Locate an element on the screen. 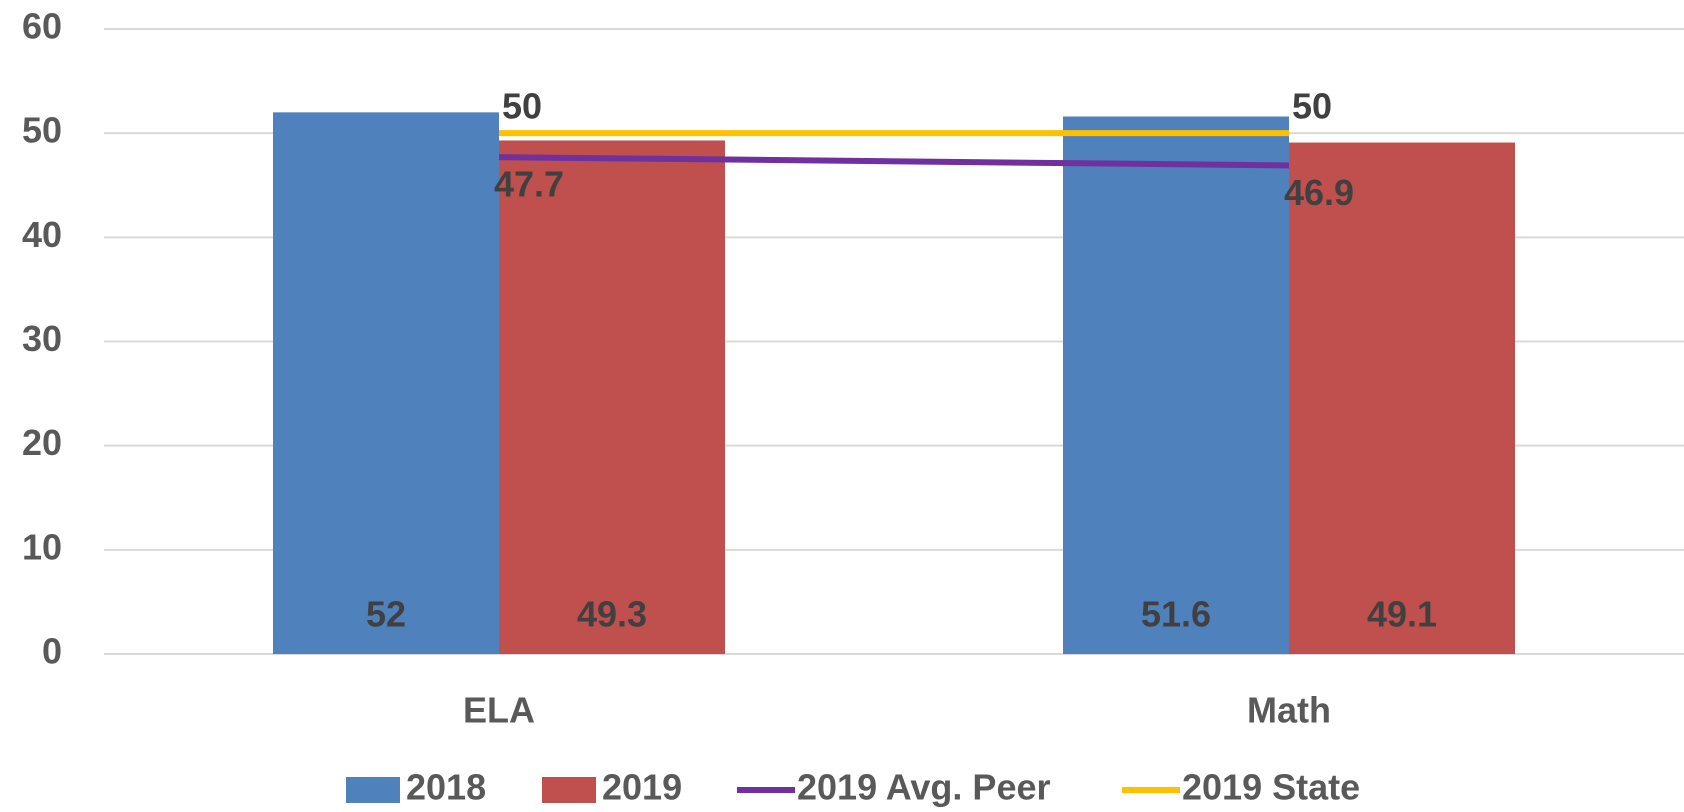  bar-value-label: 52 is located at coordinates (386, 614).